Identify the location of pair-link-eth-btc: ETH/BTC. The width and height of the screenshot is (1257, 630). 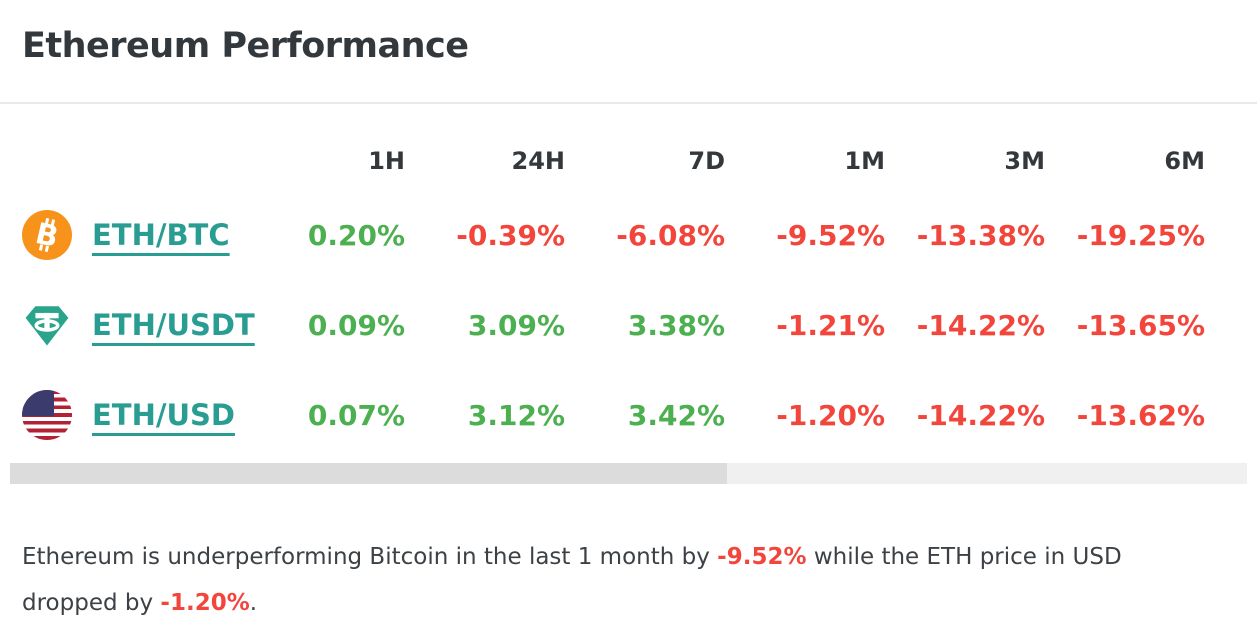
(161, 235).